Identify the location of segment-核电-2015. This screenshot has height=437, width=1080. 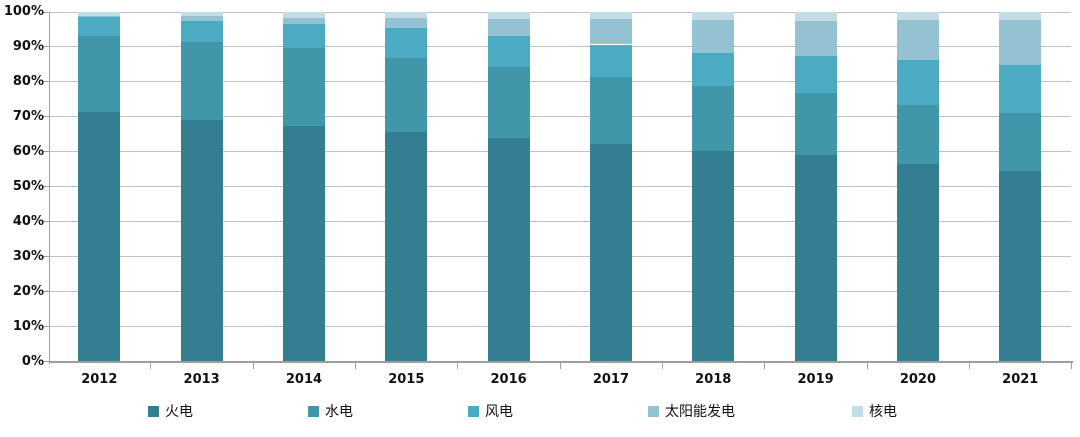
(406, 14).